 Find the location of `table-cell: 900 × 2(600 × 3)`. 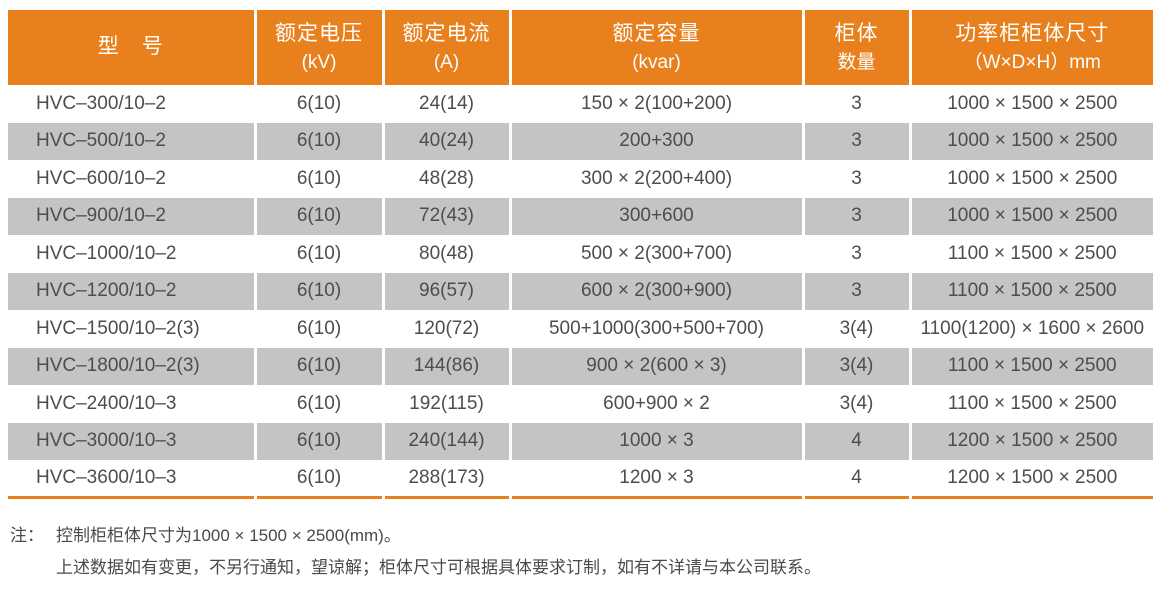

table-cell: 900 × 2(600 × 3) is located at coordinates (655, 366).